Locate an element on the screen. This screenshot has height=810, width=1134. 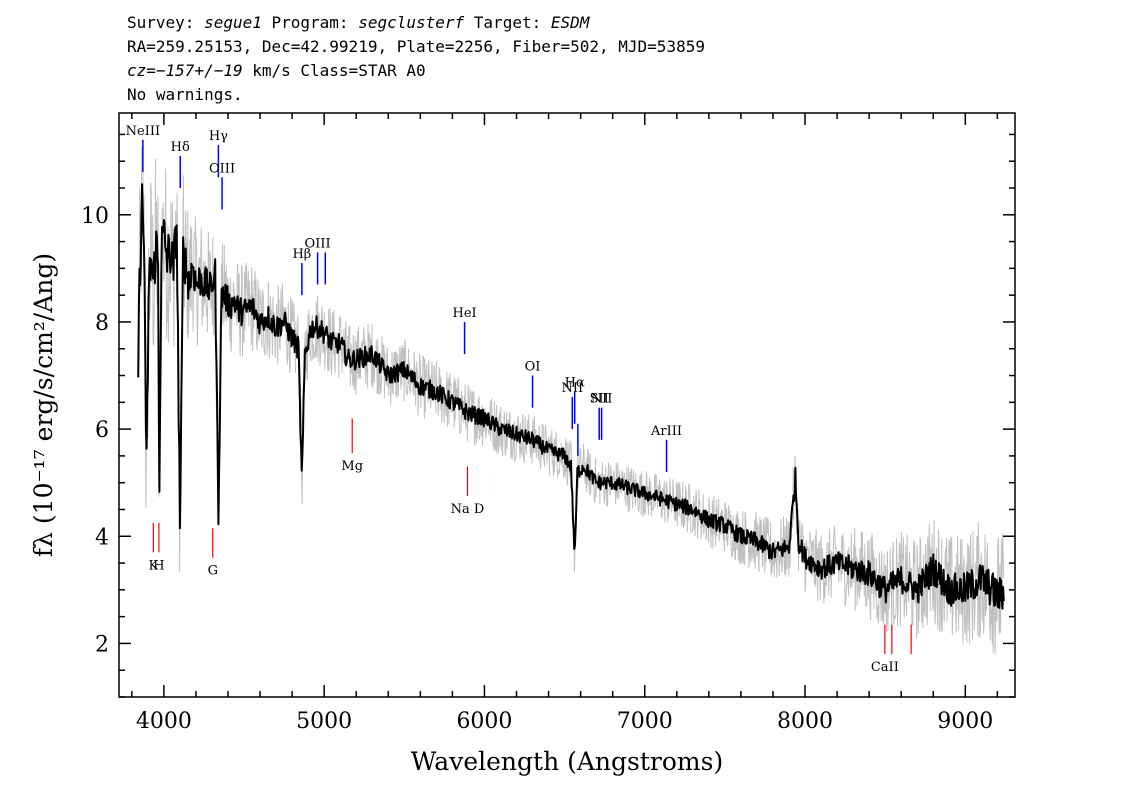
emission-line-label: ArIII is located at coordinates (666, 431).